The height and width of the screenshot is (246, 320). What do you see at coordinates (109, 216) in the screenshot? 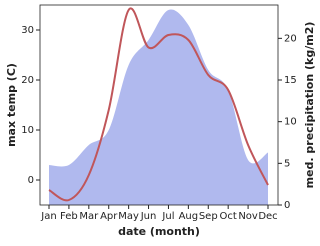
I see `x-tick-label: Apr` at bounding box center [109, 216].